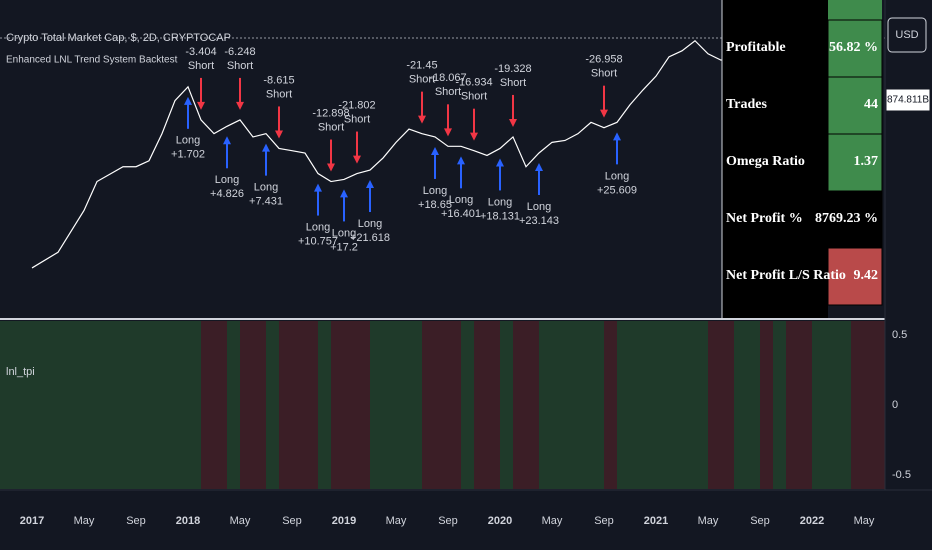  Describe the element at coordinates (92, 60) in the screenshot. I see `indicator-name: Enhanced LNL Trend System Backtest` at that location.